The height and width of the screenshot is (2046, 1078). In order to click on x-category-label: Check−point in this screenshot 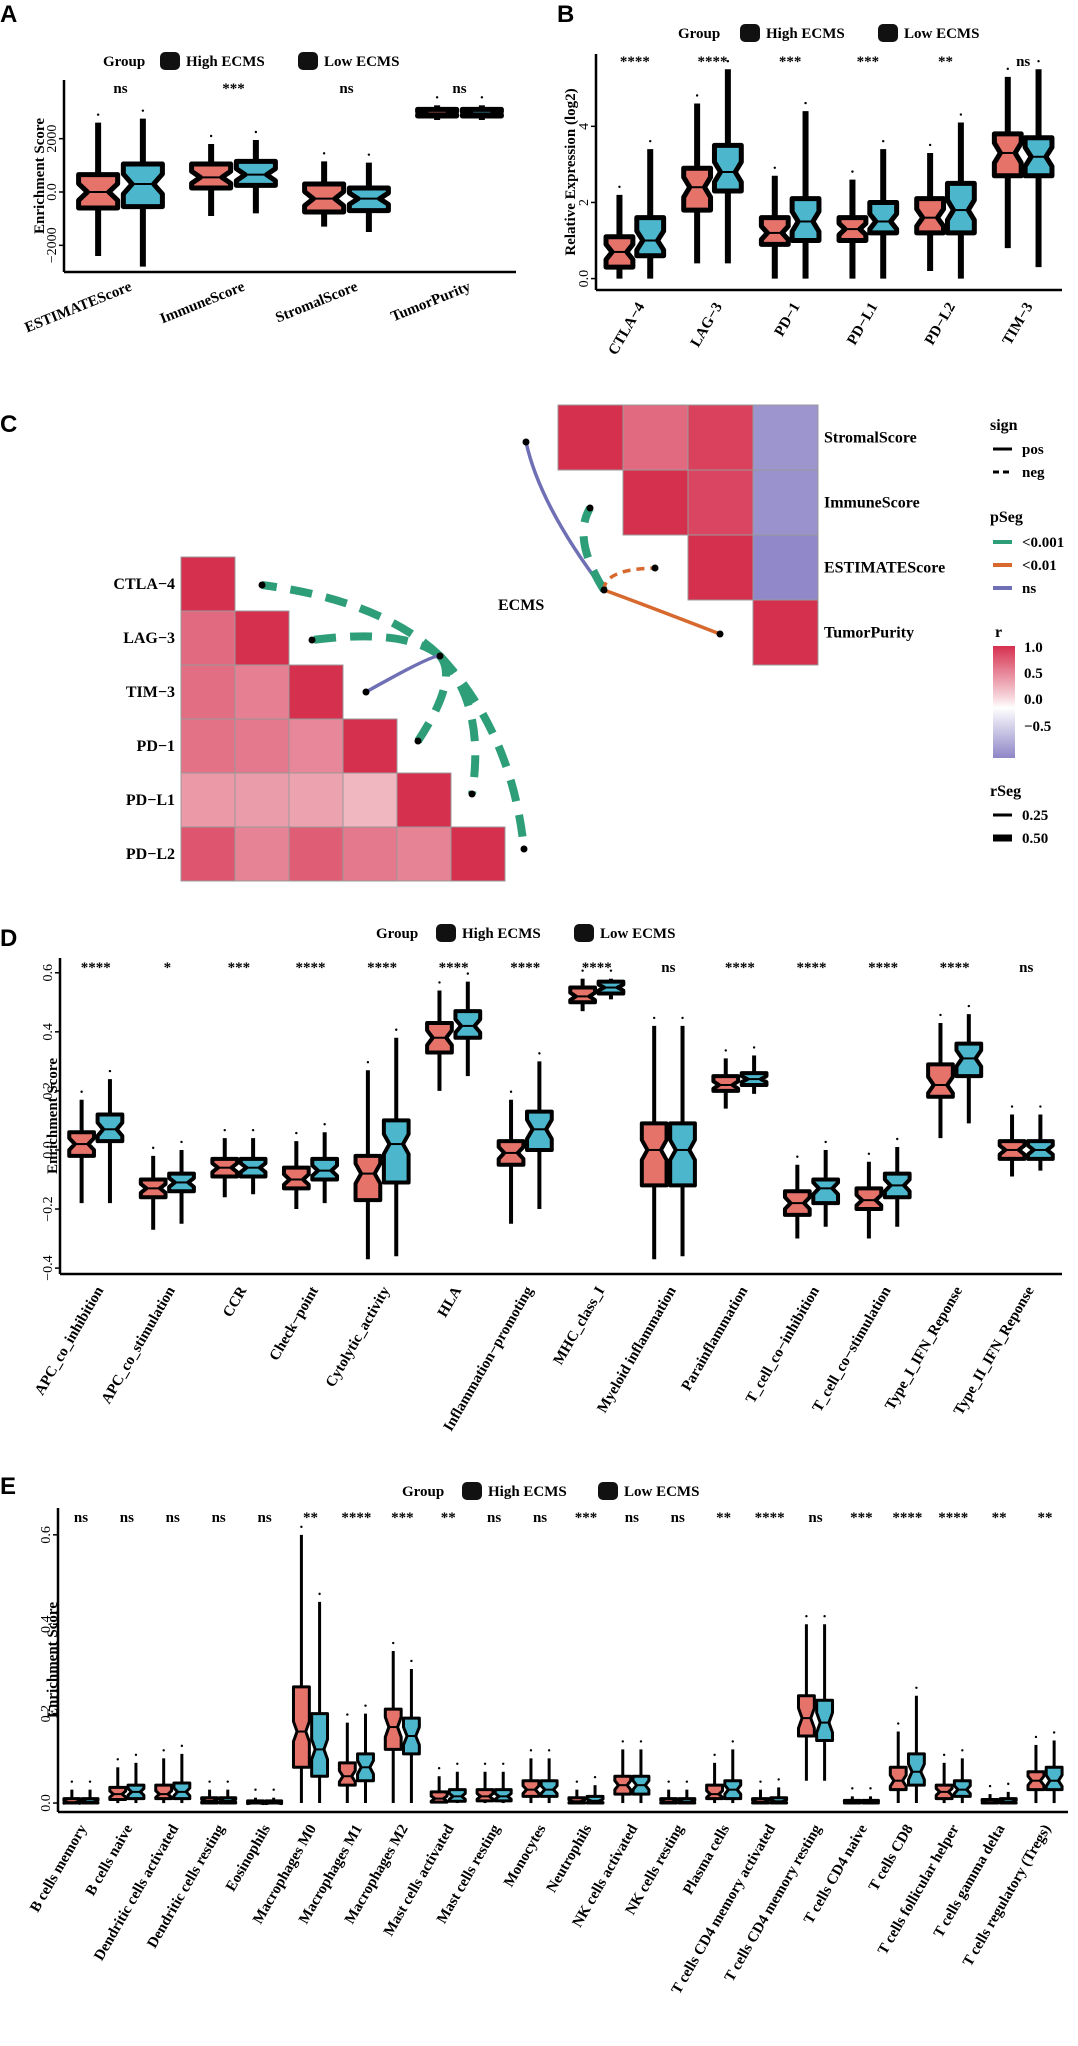, I will do `click(294, 1324)`.